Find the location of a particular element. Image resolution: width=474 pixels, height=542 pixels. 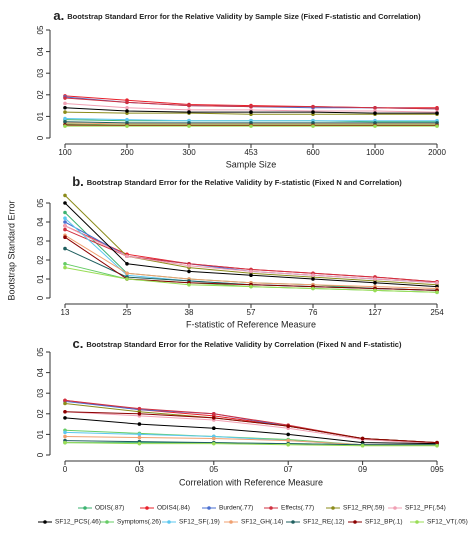

x-tick-label: 05 is located at coordinates (213, 469).